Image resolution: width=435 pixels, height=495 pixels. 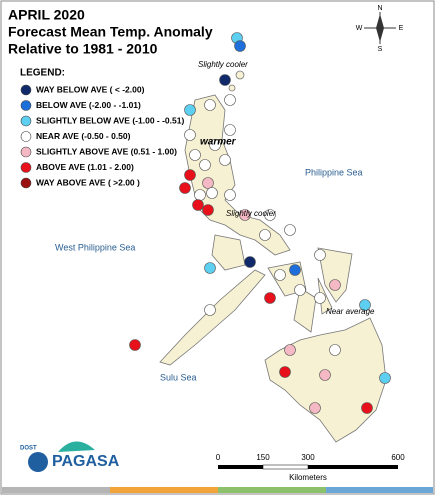 What do you see at coordinates (359, 28) in the screenshot?
I see `compass-label: W` at bounding box center [359, 28].